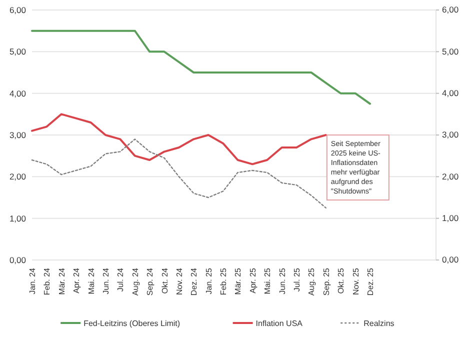 The height and width of the screenshot is (345, 466). Describe the element at coordinates (179, 281) in the screenshot. I see `x-tick-label: Nov. 24` at that location.